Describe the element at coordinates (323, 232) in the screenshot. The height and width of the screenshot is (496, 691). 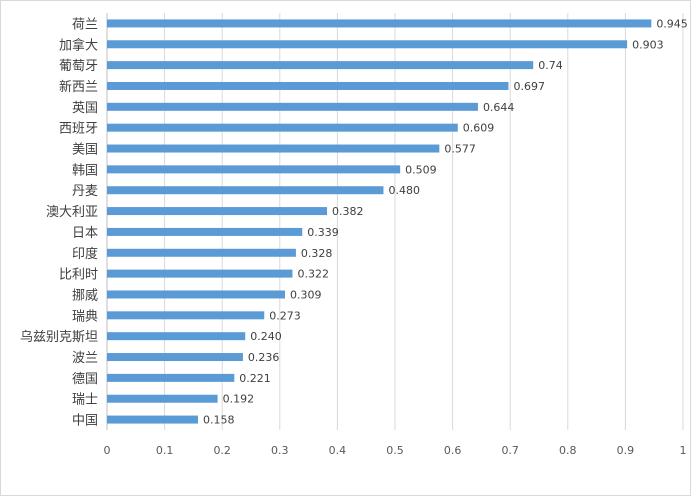
I see `data-label: 0.339` at that location.